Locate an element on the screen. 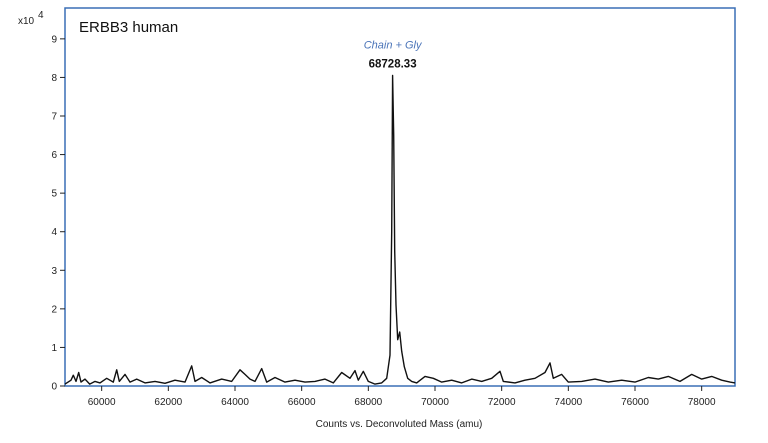 Image resolution: width=768 pixels, height=443 pixels. y-tick-label: 7 is located at coordinates (54, 117).